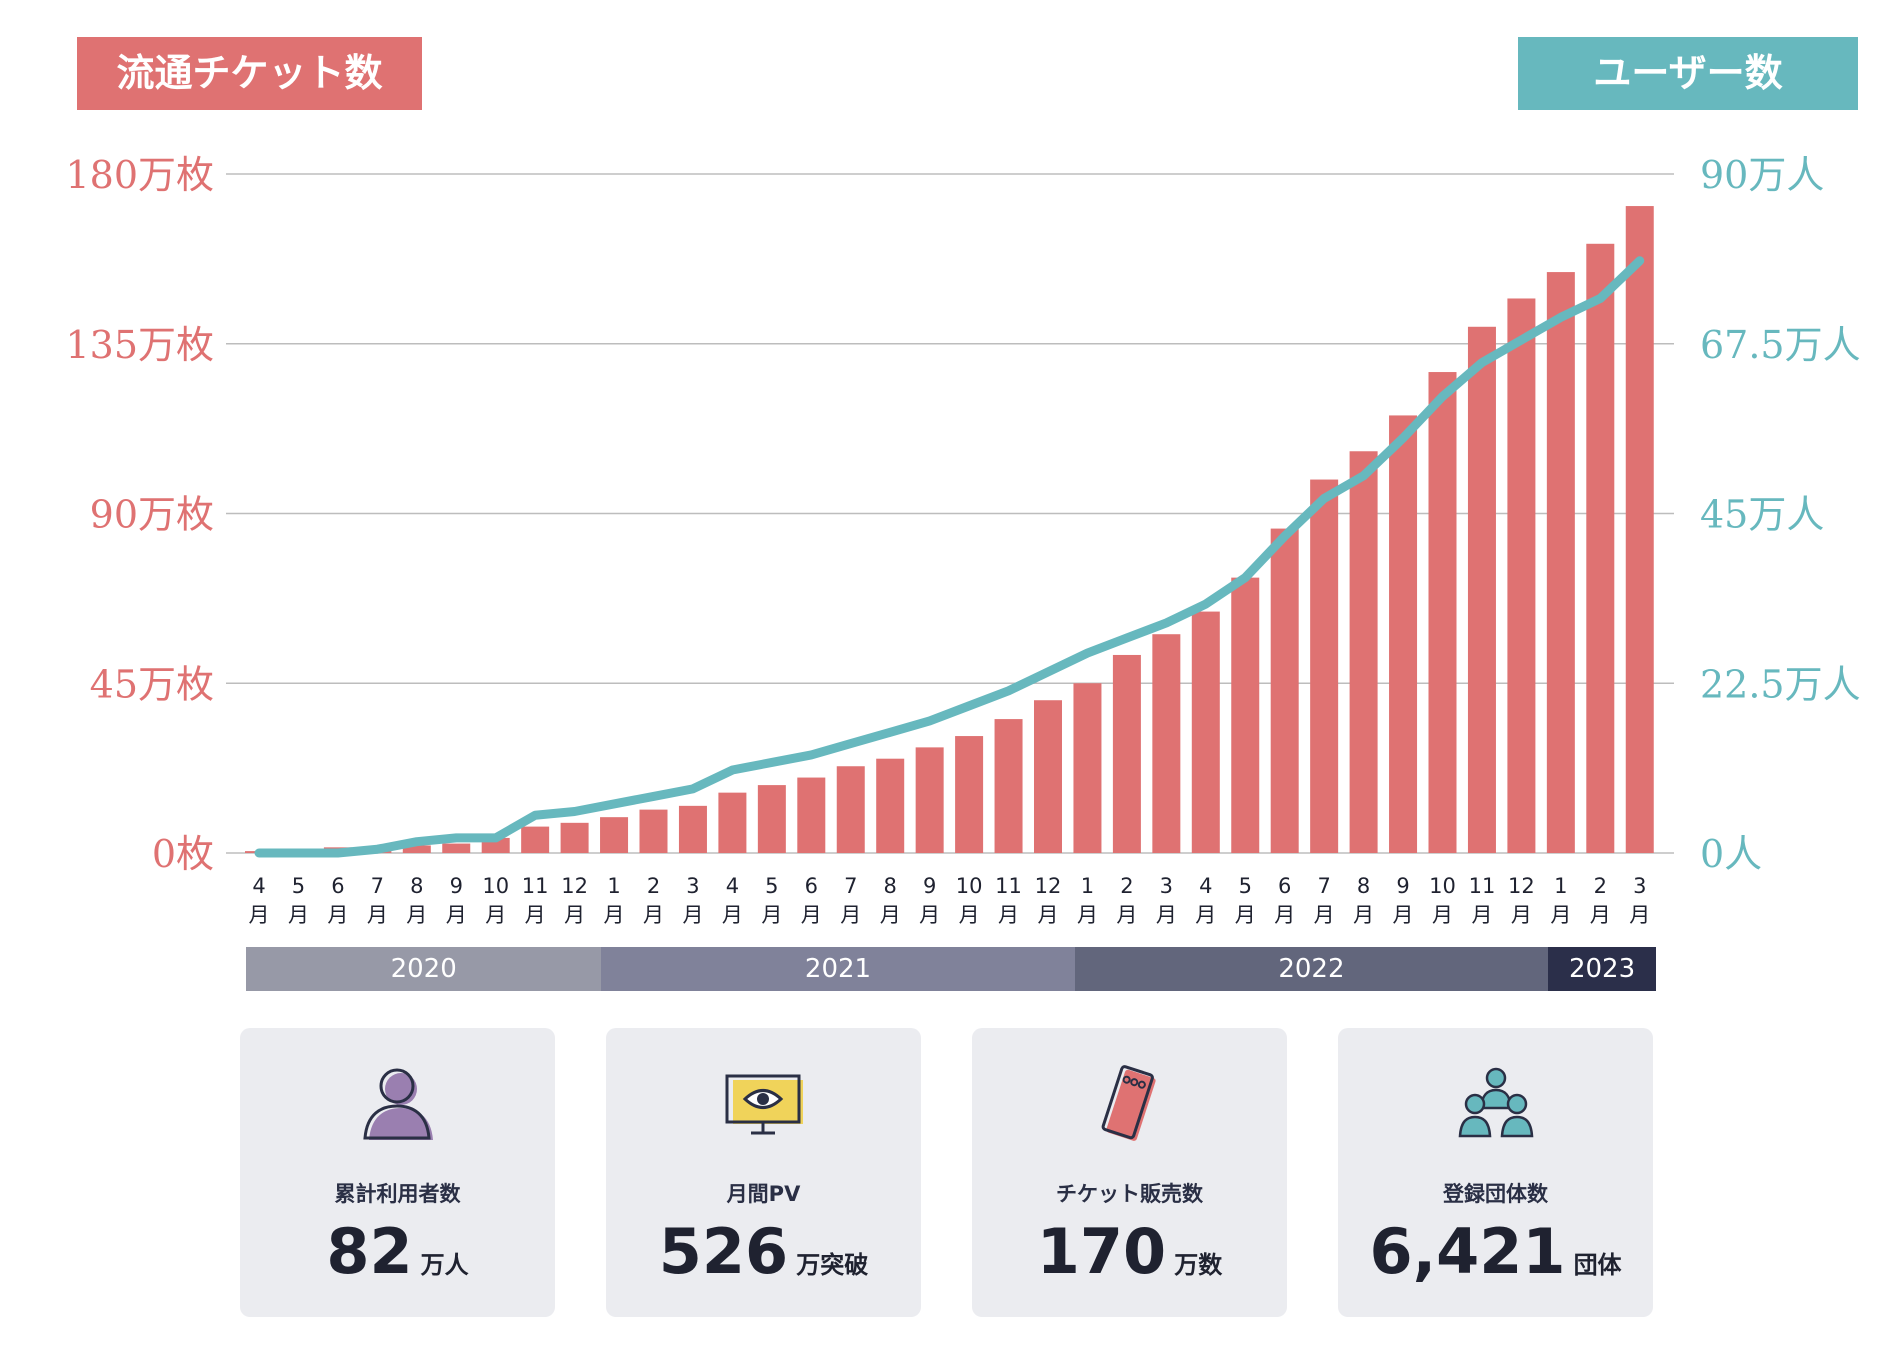 The width and height of the screenshot is (1884, 1350). What do you see at coordinates (1496, 1102) in the screenshot?
I see `group-icon` at bounding box center [1496, 1102].